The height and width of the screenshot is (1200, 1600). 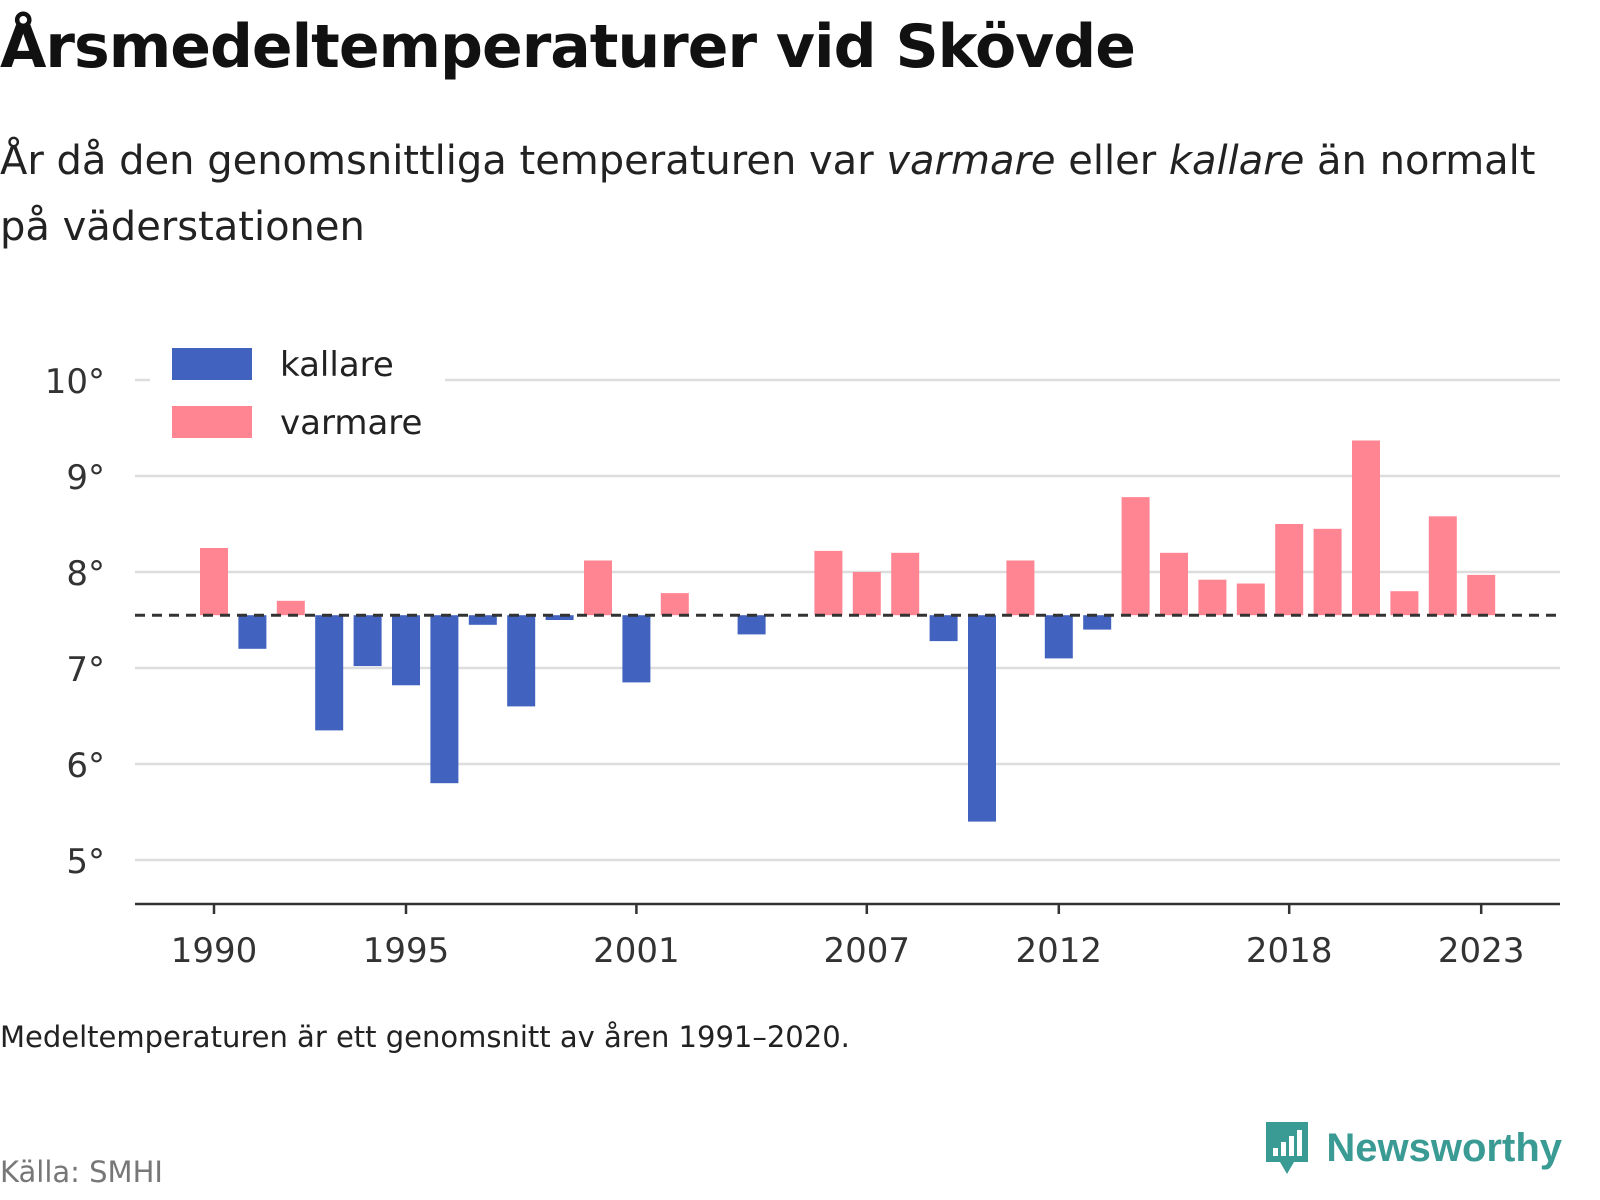 I want to click on x-tick-label: 2001, so click(x=636, y=950).